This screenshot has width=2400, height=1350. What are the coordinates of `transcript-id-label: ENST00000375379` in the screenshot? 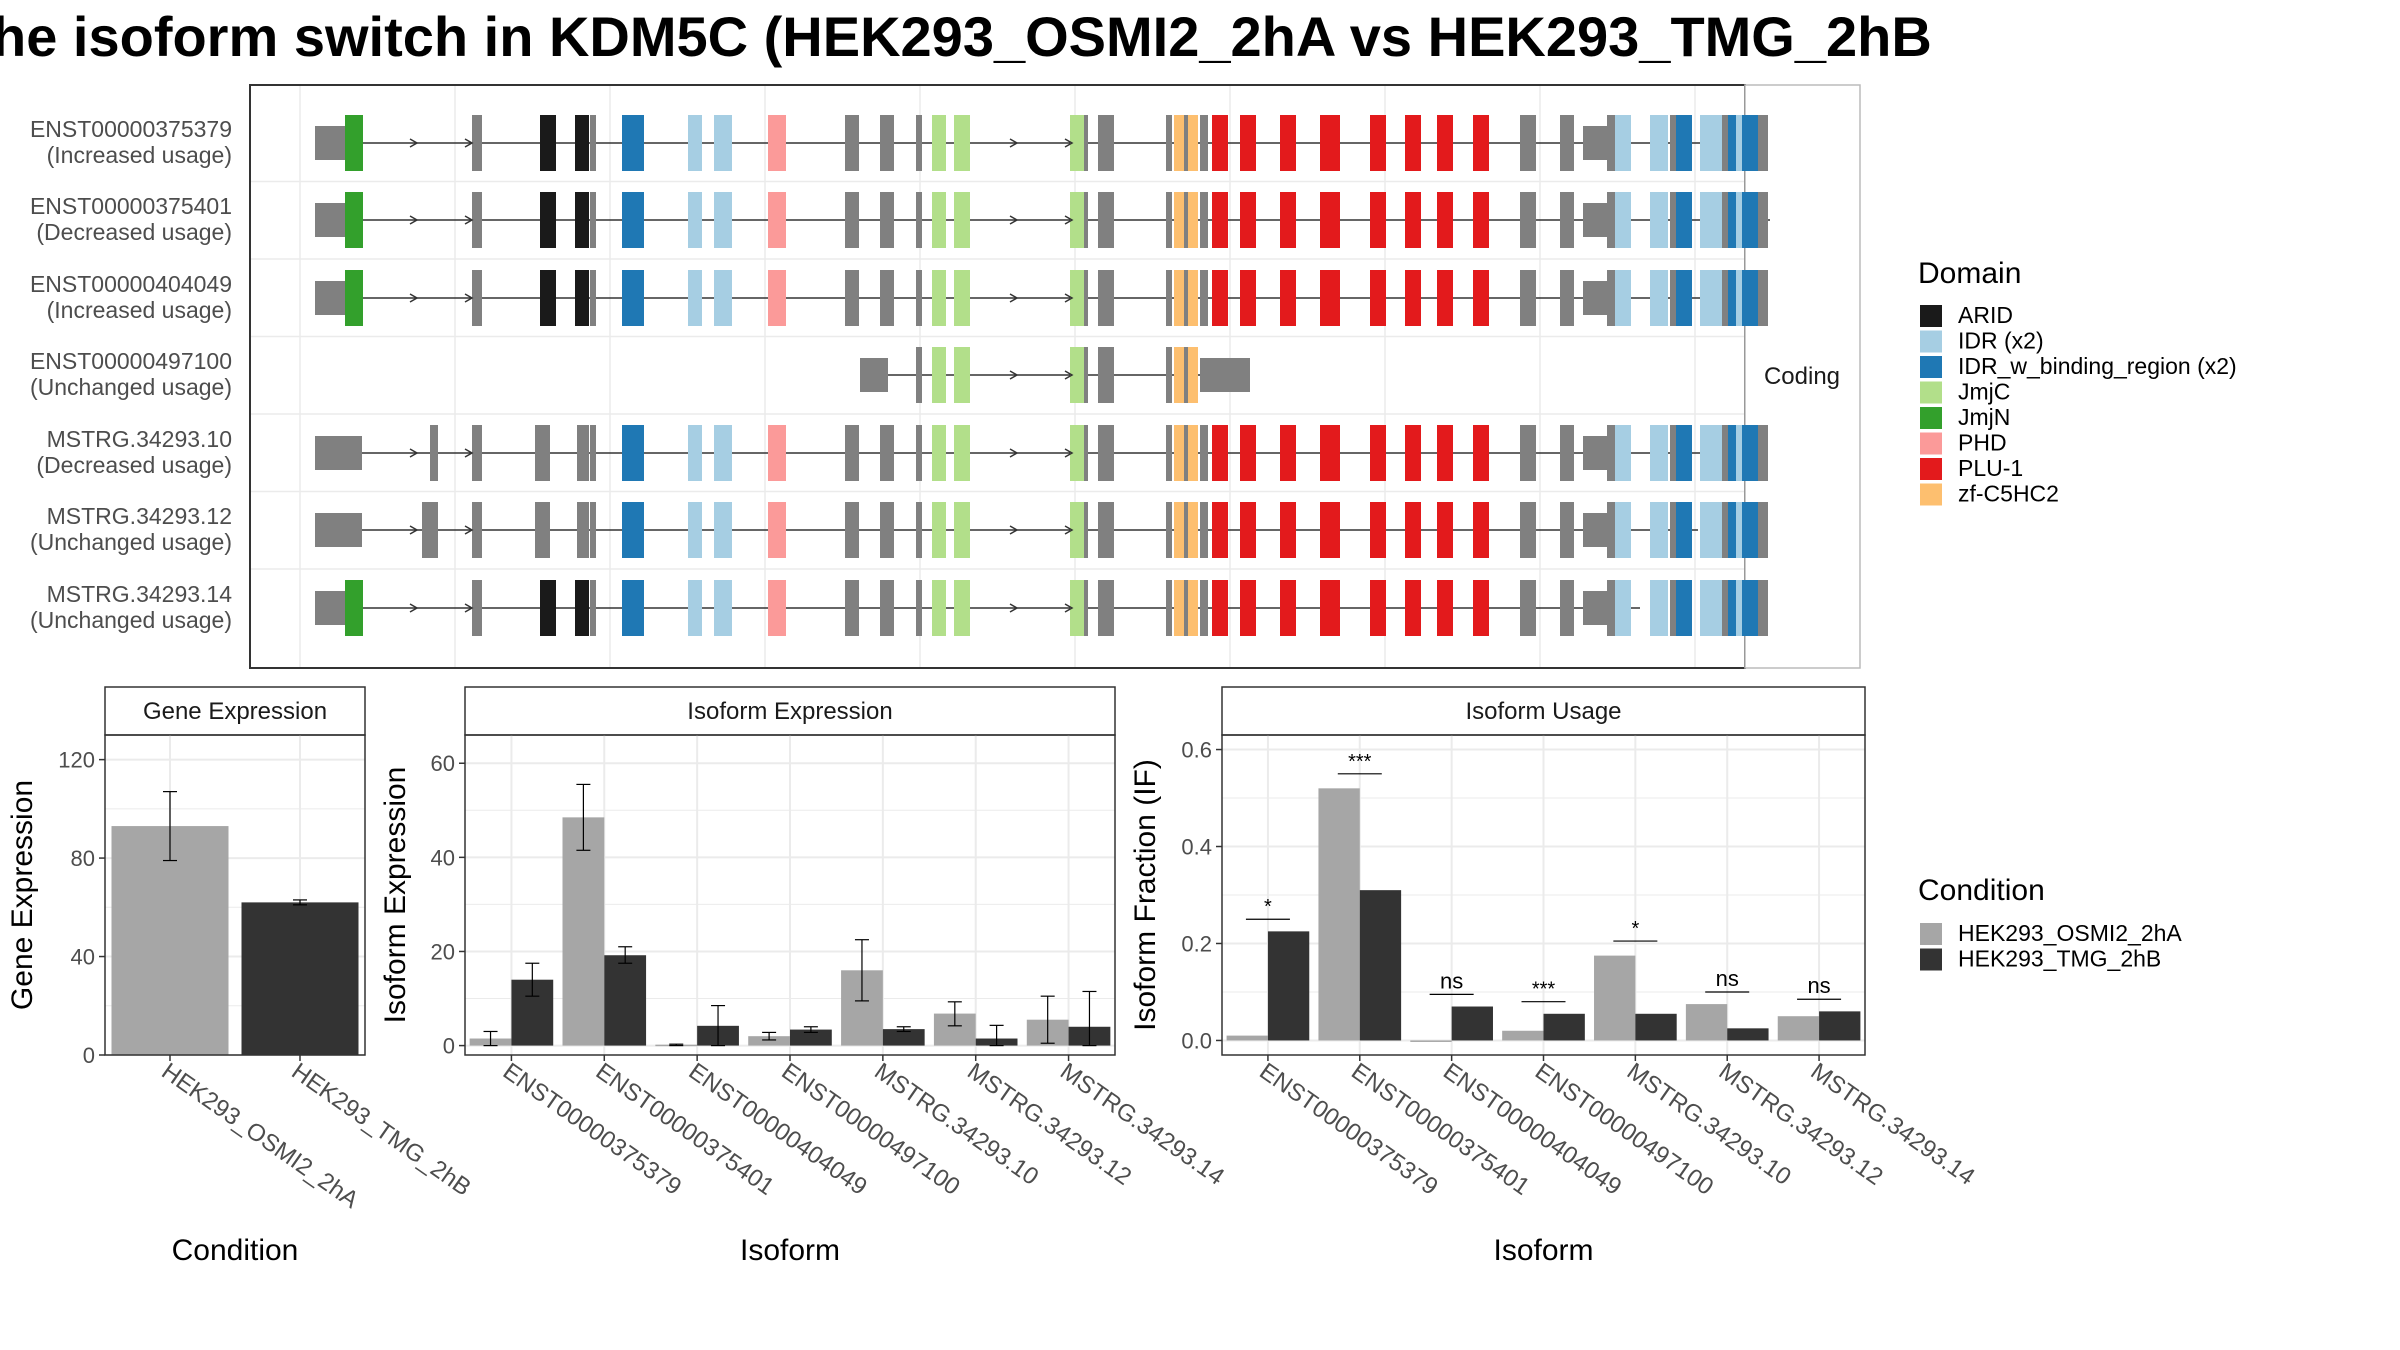 It's located at (131, 129).